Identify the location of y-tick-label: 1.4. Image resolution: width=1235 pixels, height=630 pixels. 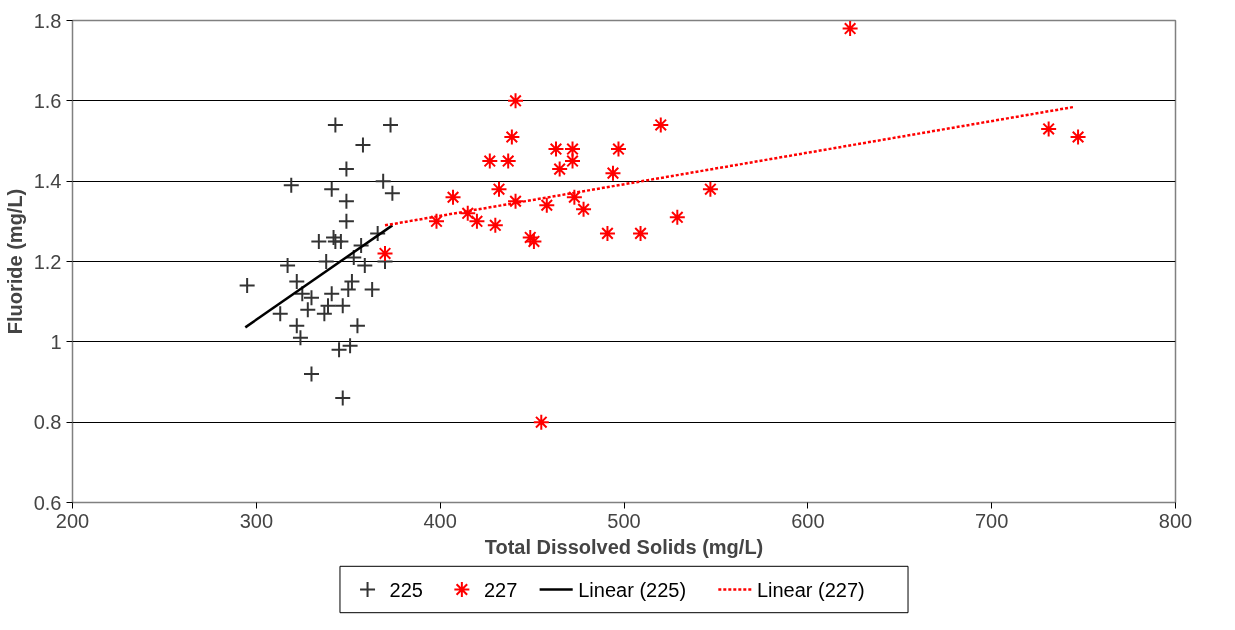
(47, 181).